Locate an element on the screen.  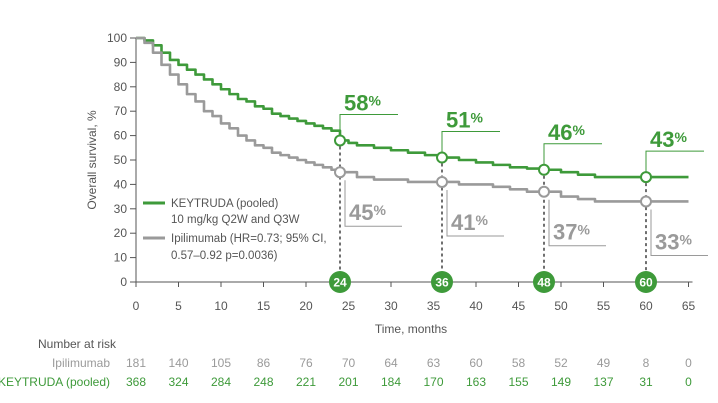
y-tick-label: 60 is located at coordinates (121, 136).